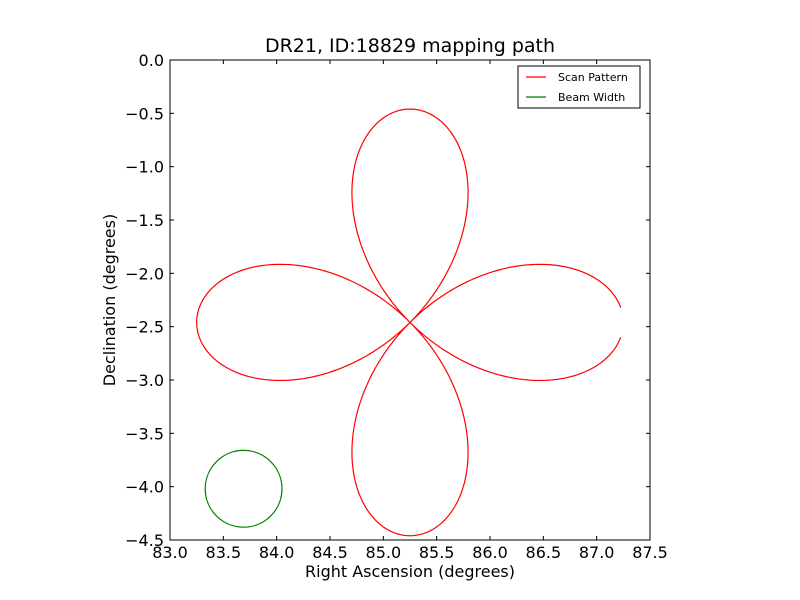 The image size is (800, 600). Describe the element at coordinates (410, 571) in the screenshot. I see `x-axis-label: Right Ascension (degrees)` at that location.